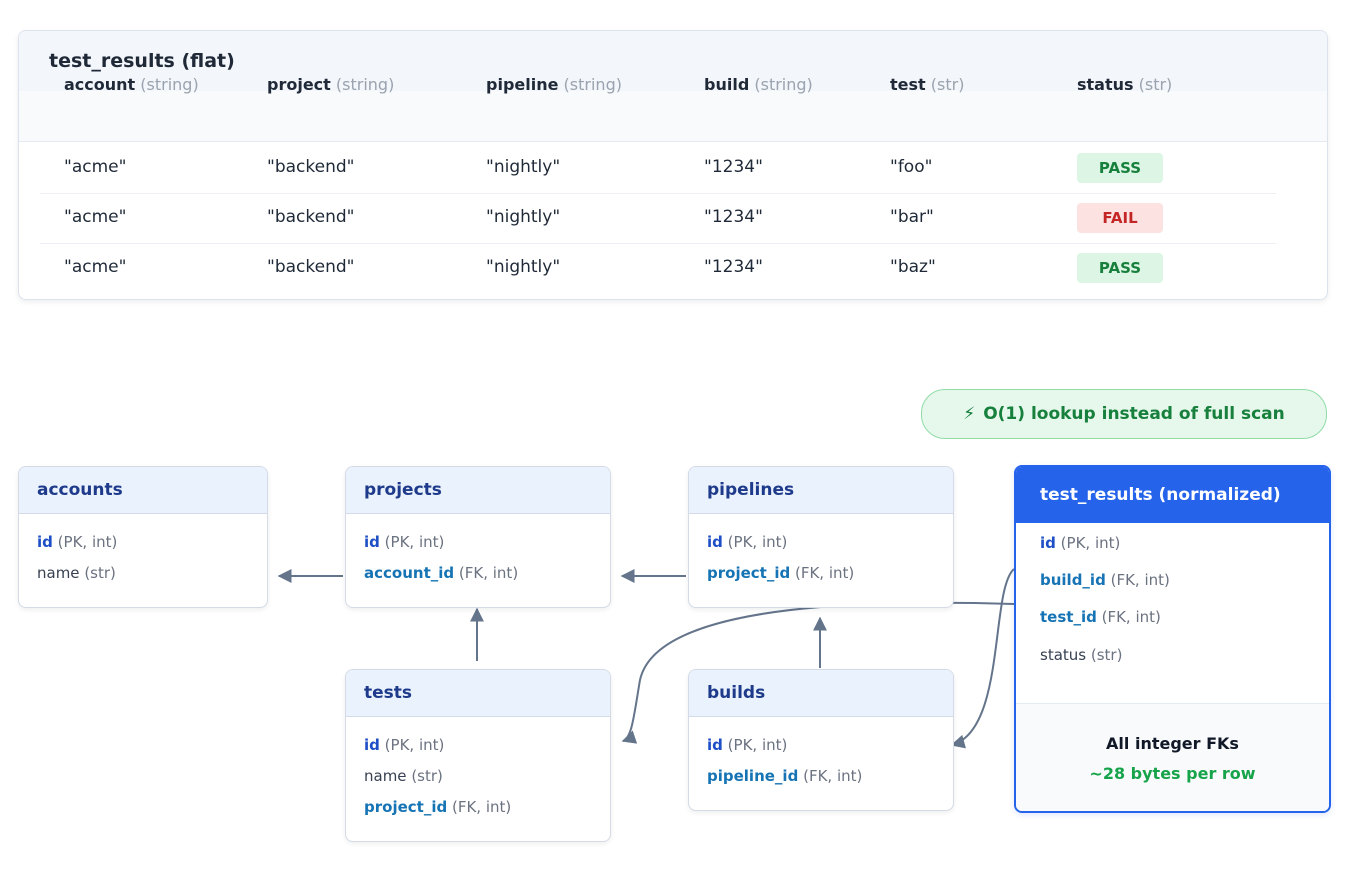 The image size is (1350, 870). I want to click on column-header-pipeline: pipeline (string), so click(554, 84).